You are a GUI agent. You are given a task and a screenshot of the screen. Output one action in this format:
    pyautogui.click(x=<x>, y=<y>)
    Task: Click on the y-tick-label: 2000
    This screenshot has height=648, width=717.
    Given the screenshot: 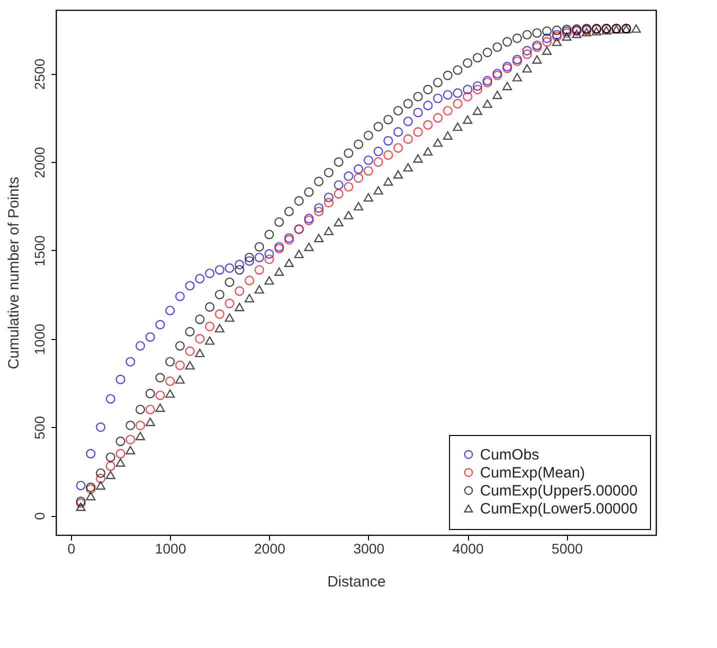 What is the action you would take?
    pyautogui.click(x=40, y=162)
    